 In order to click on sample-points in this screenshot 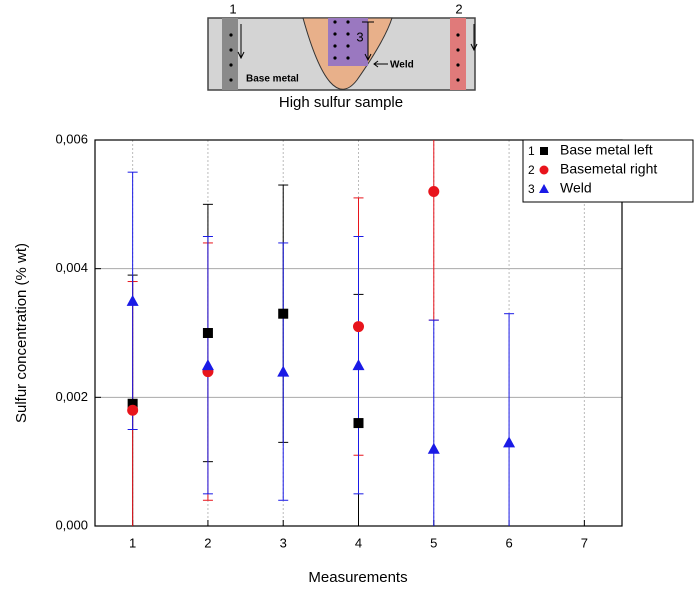, I will do `click(344, 51)`.